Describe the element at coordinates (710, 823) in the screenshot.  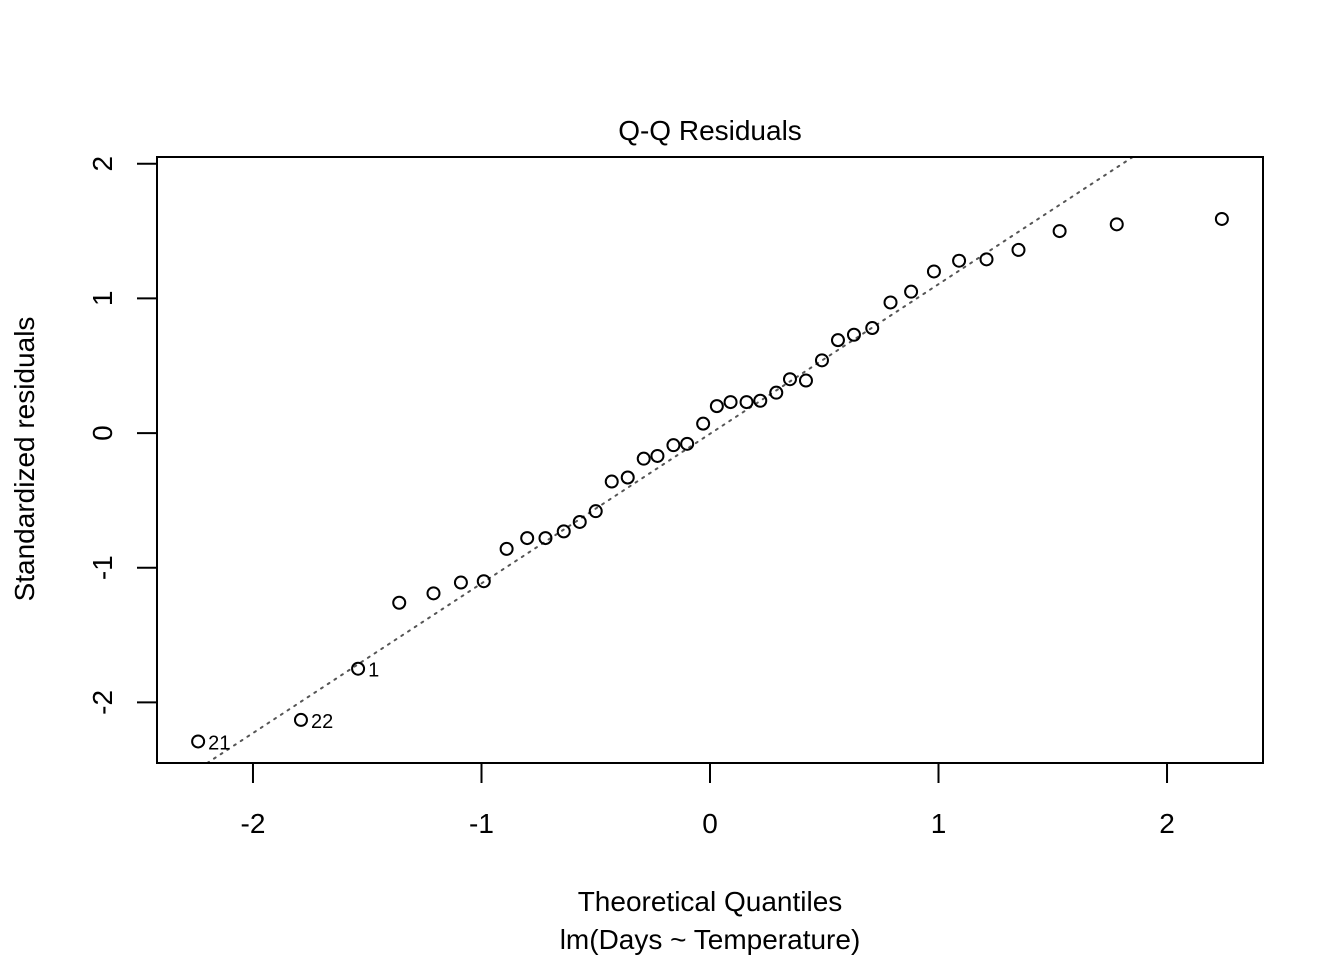
I see `x-tick-label: 0` at that location.